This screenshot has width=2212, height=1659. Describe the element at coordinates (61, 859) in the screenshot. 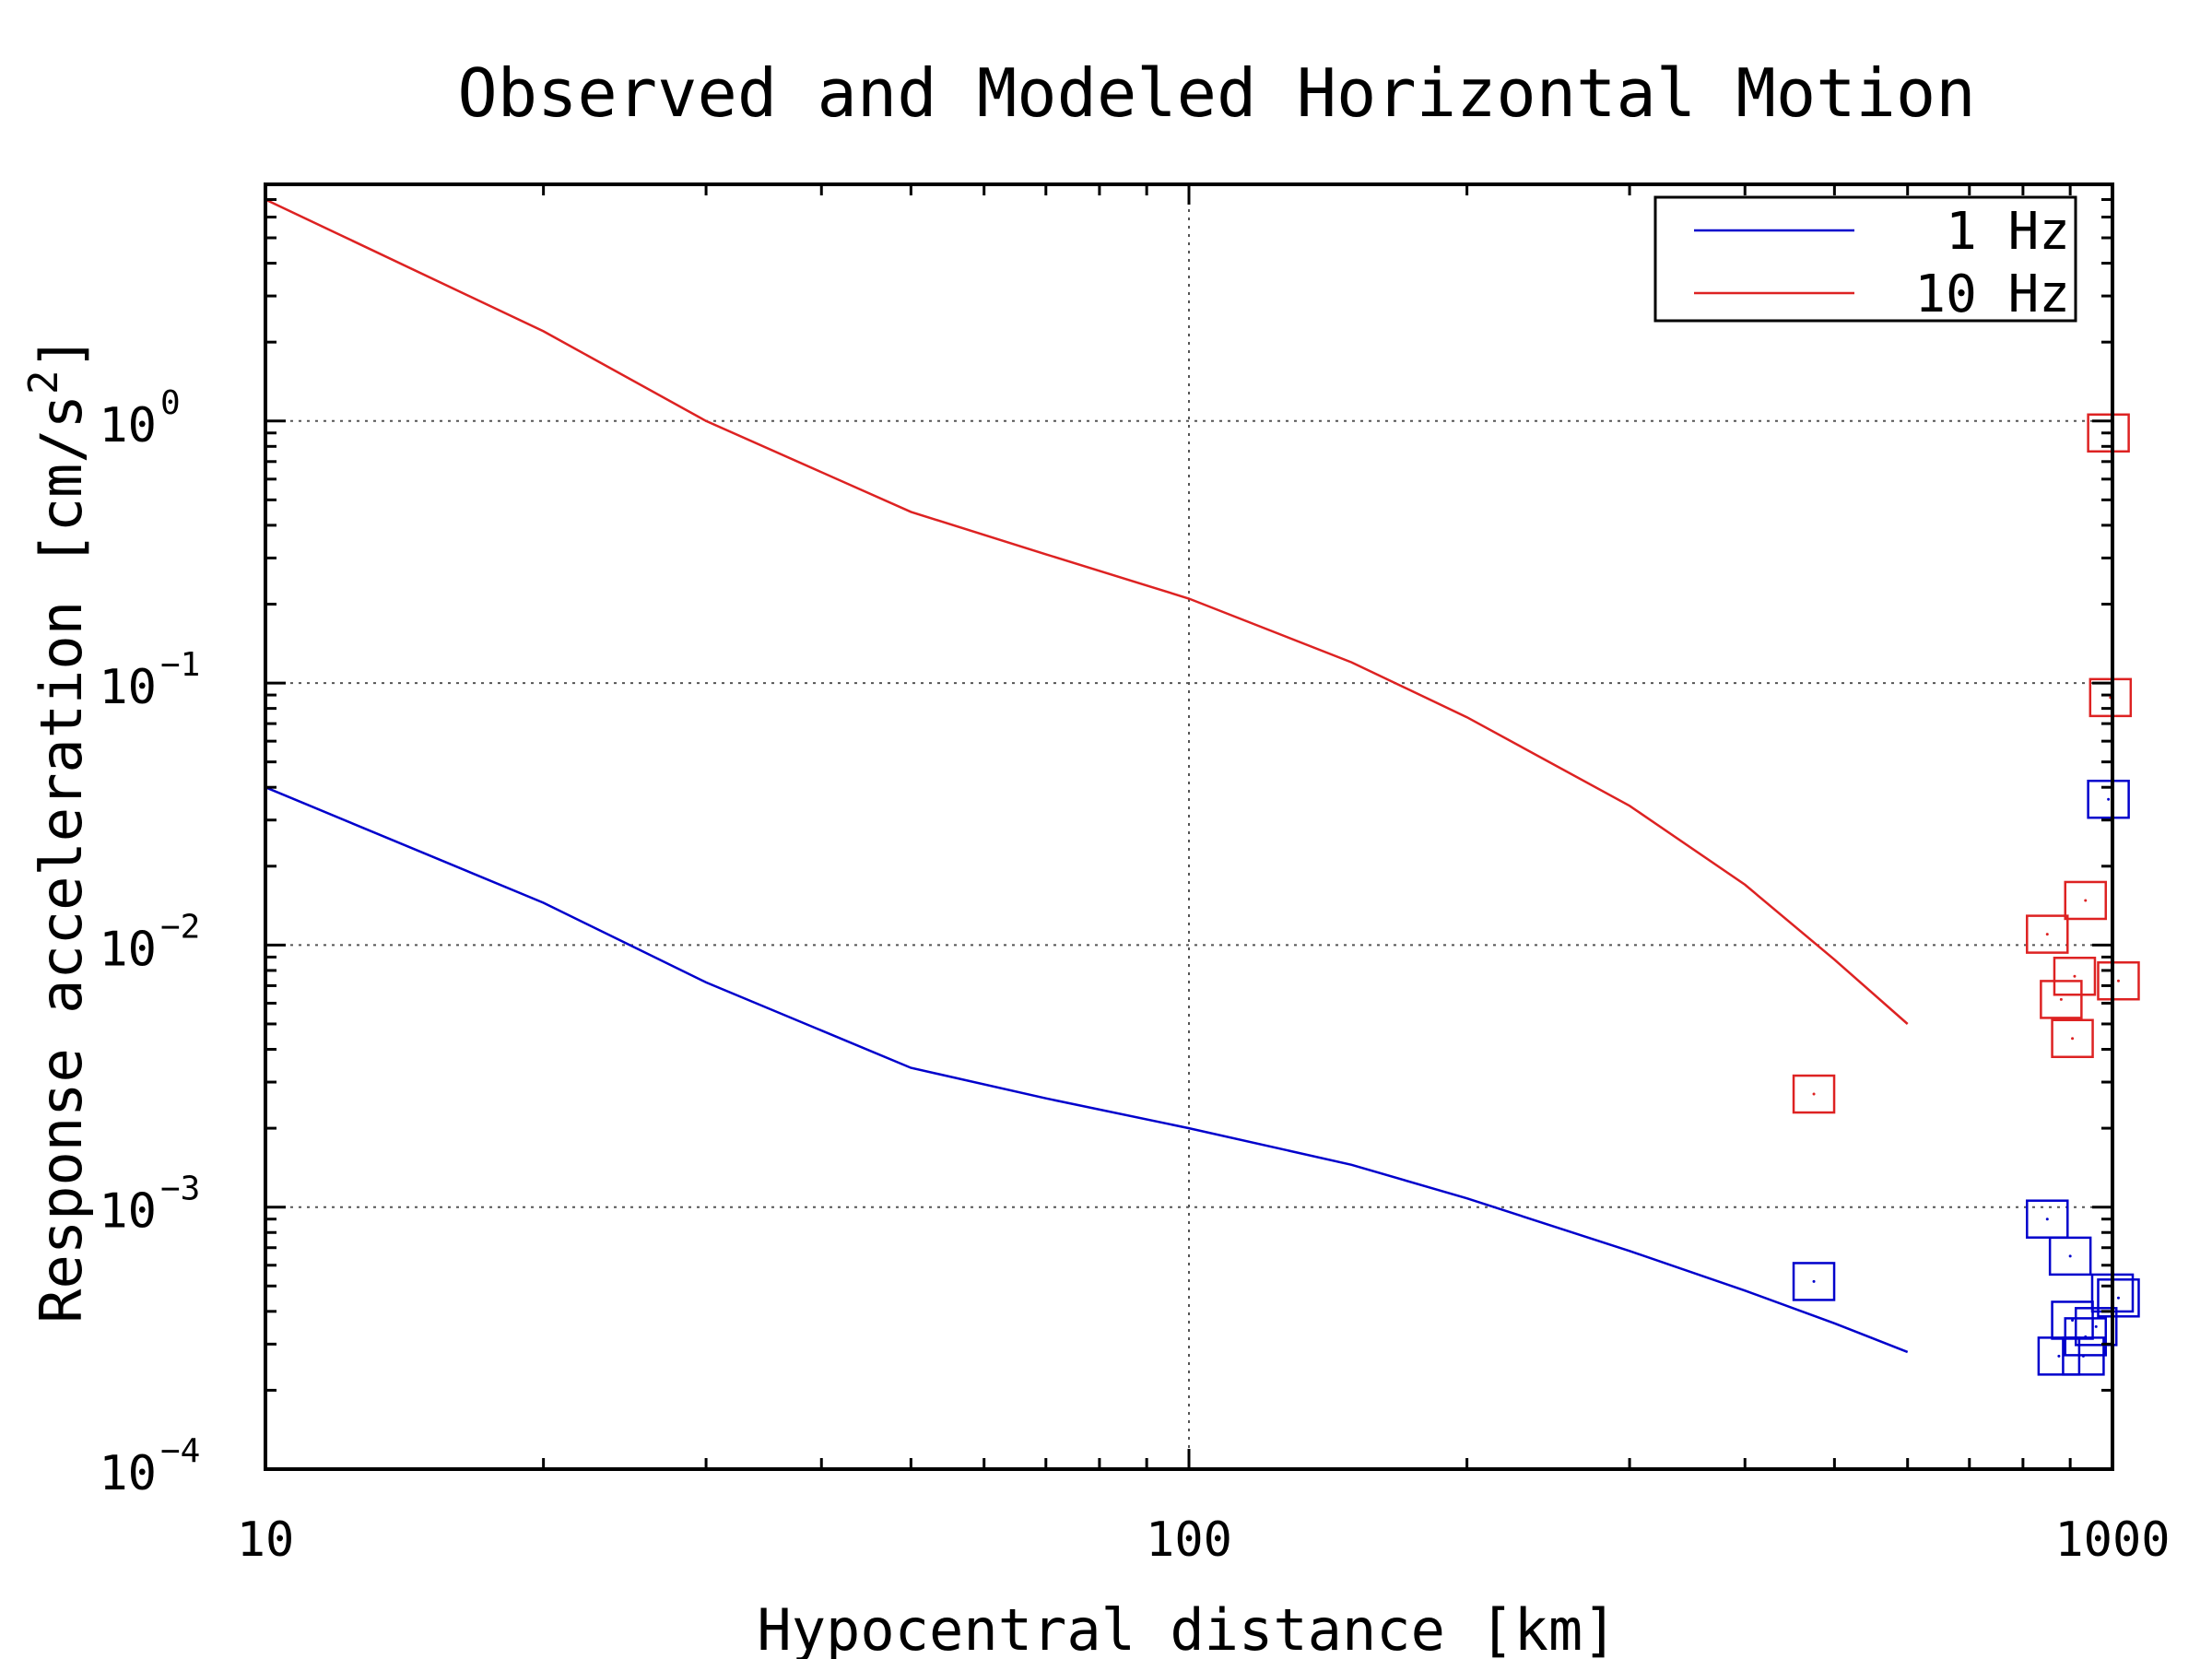

I see `y-axis-label-main: Response acceleration [cm/s` at that location.